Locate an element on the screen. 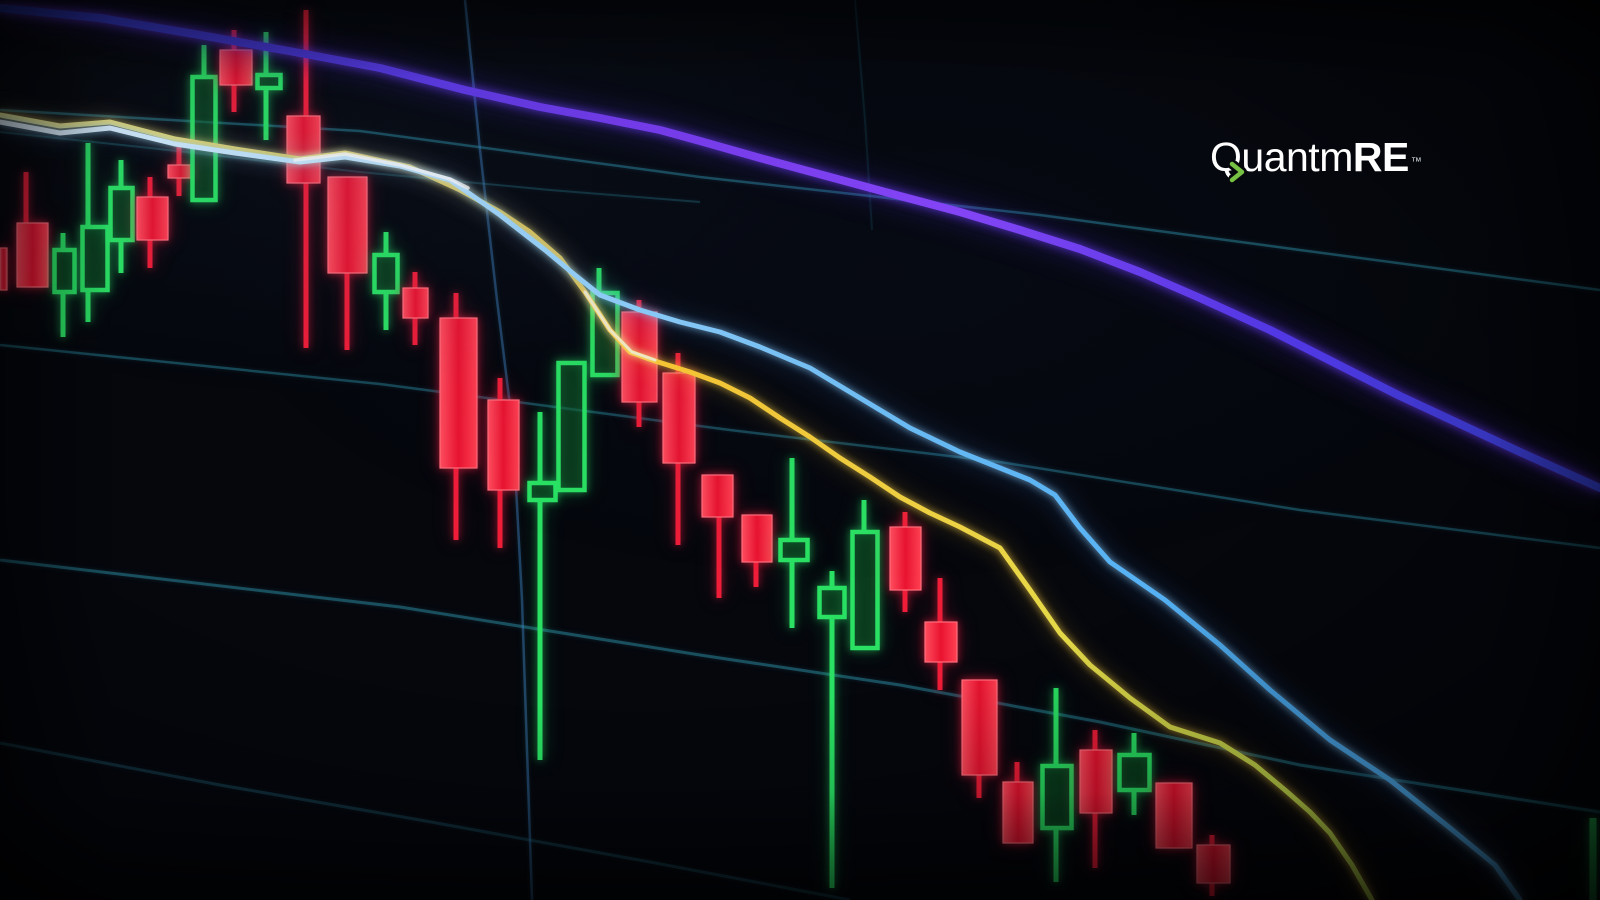 The image size is (1600, 900). candle-5-green is located at coordinates (121, 216).